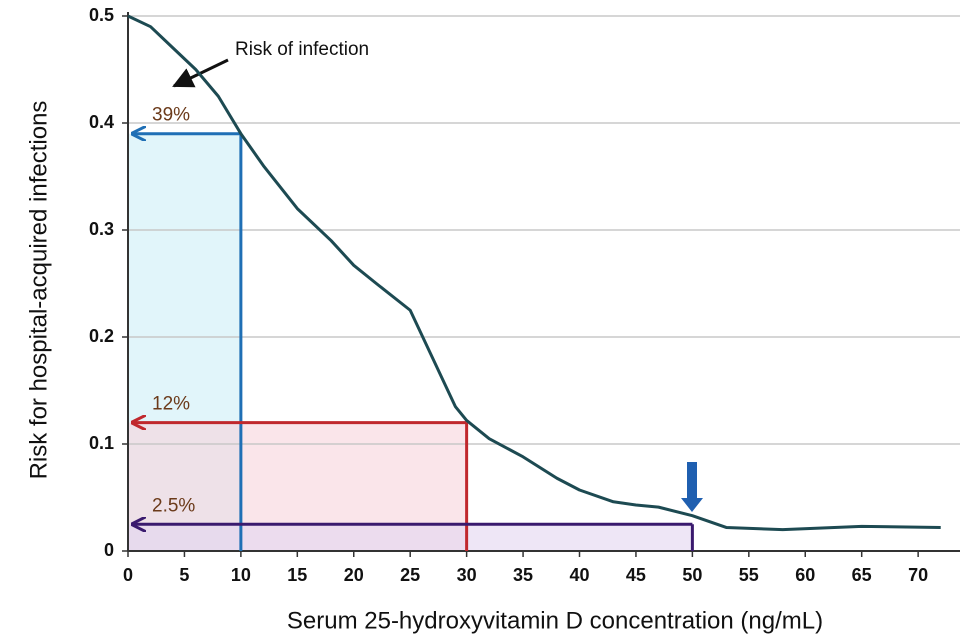 The image size is (960, 639). What do you see at coordinates (171, 404) in the screenshot?
I see `guide-label: 12%` at bounding box center [171, 404].